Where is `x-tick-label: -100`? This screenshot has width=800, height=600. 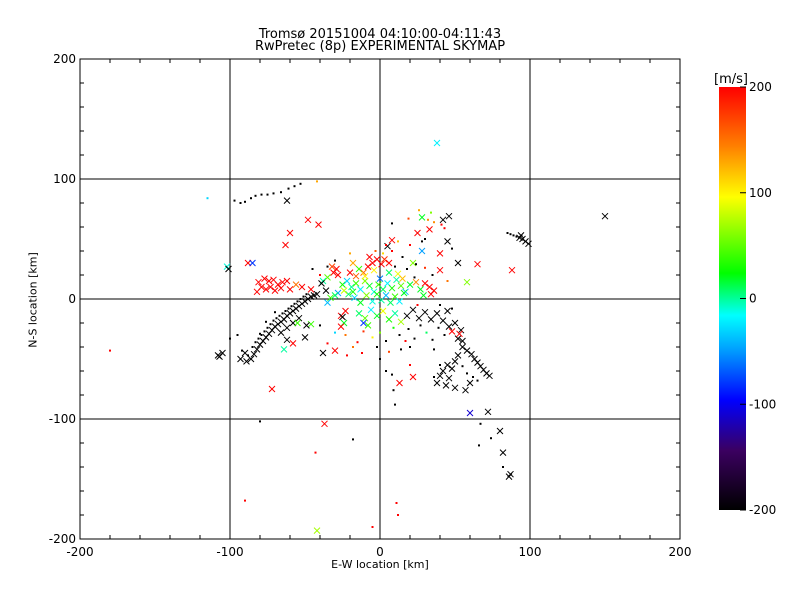 x-tick-label: -100 is located at coordinates (229, 552).